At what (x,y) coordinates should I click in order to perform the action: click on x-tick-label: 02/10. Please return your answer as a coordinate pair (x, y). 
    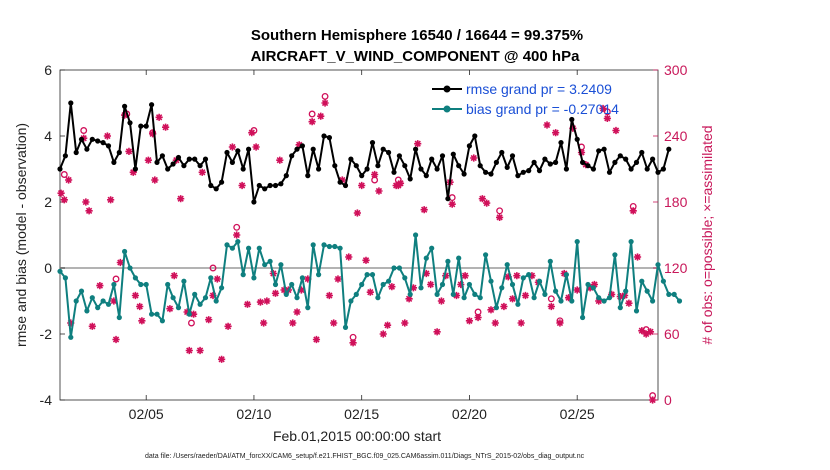
    Looking at the image, I should click on (253, 414).